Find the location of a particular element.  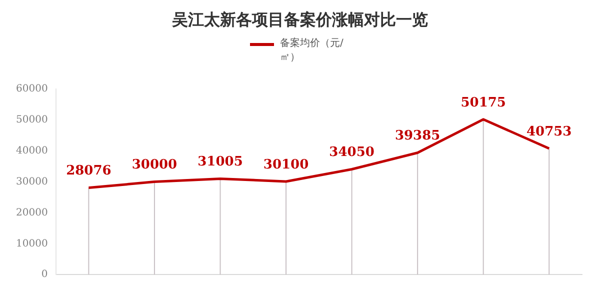

data-label: 30000 is located at coordinates (155, 165).